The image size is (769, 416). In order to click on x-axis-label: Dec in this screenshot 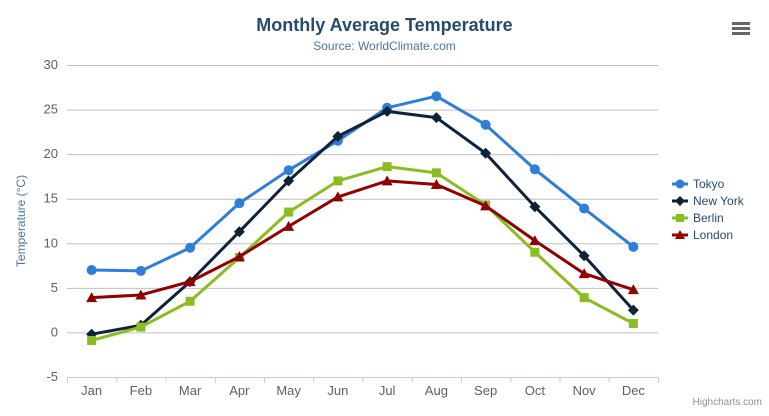, I will do `click(634, 390)`.